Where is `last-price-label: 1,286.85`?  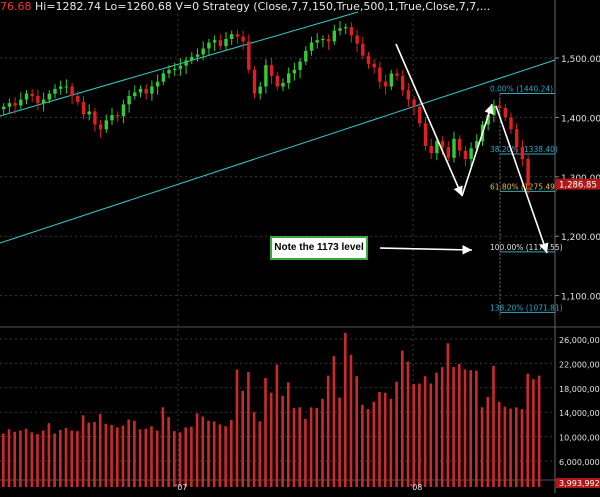
last-price-label: 1,286.85 is located at coordinates (578, 186).